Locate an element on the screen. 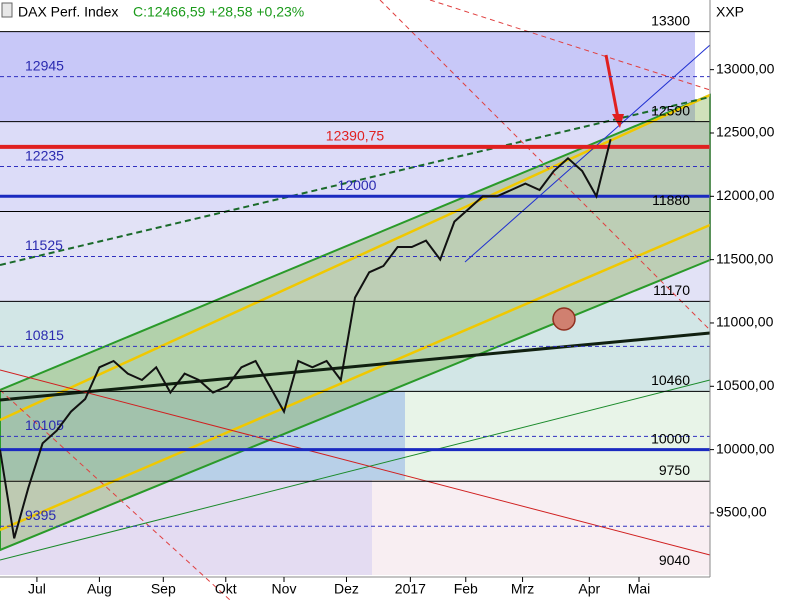  level-label: 9750 is located at coordinates (674, 470).